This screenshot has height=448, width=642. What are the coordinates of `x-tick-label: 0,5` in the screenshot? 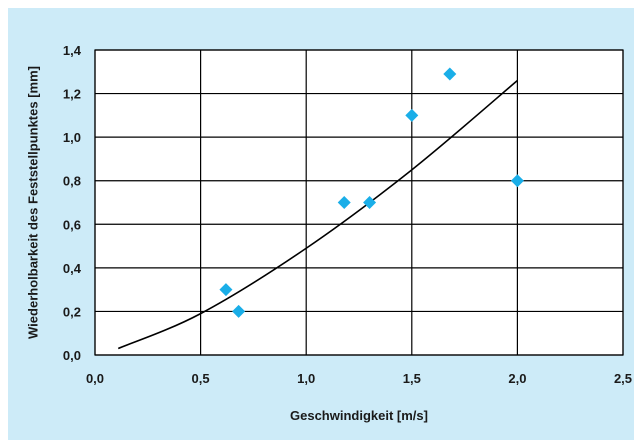 It's located at (201, 378).